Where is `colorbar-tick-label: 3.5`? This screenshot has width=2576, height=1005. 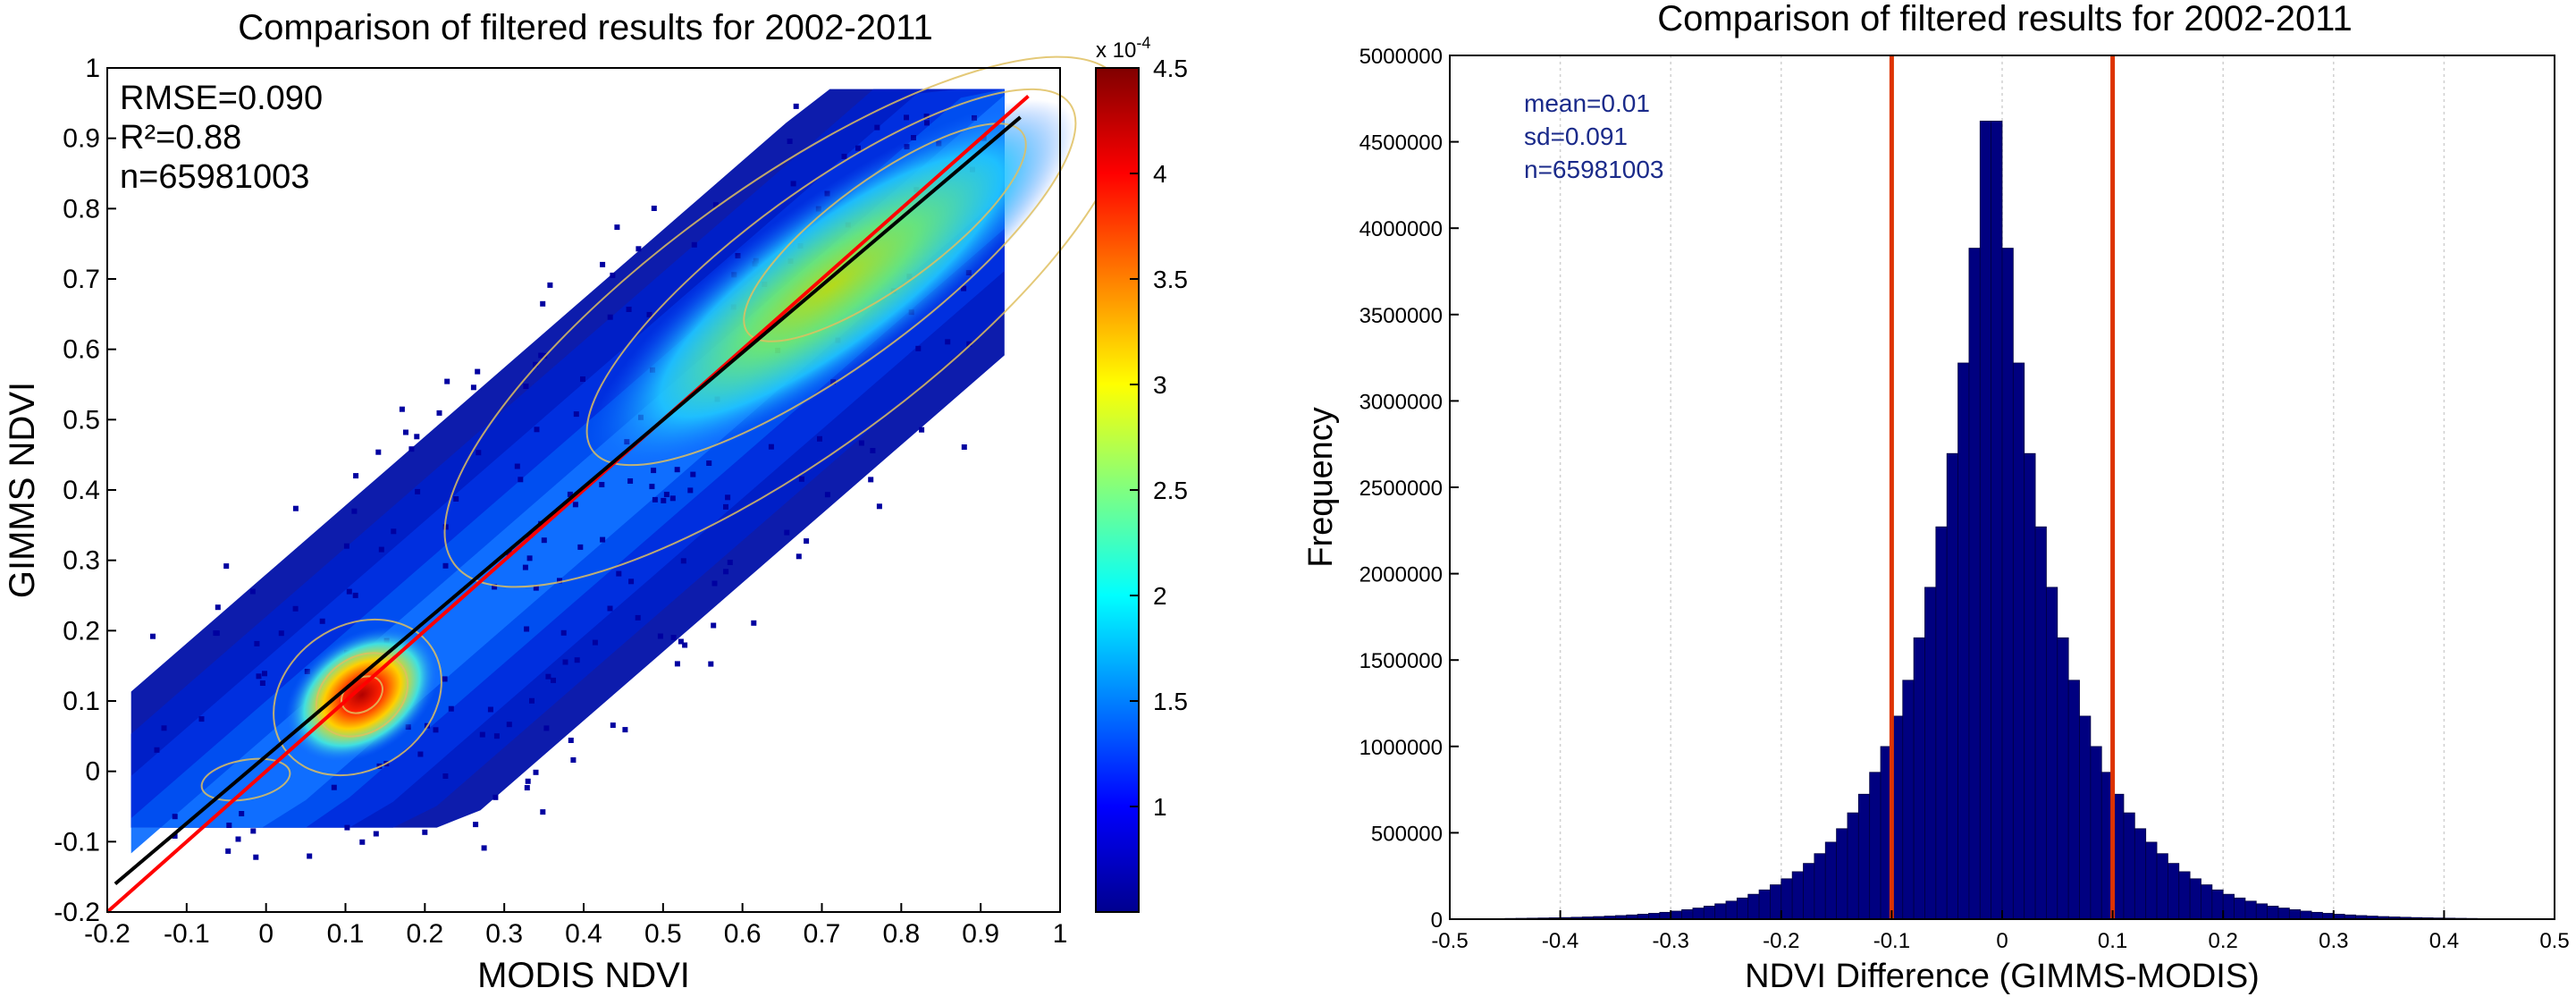 colorbar-tick-label: 3.5 is located at coordinates (1171, 279).